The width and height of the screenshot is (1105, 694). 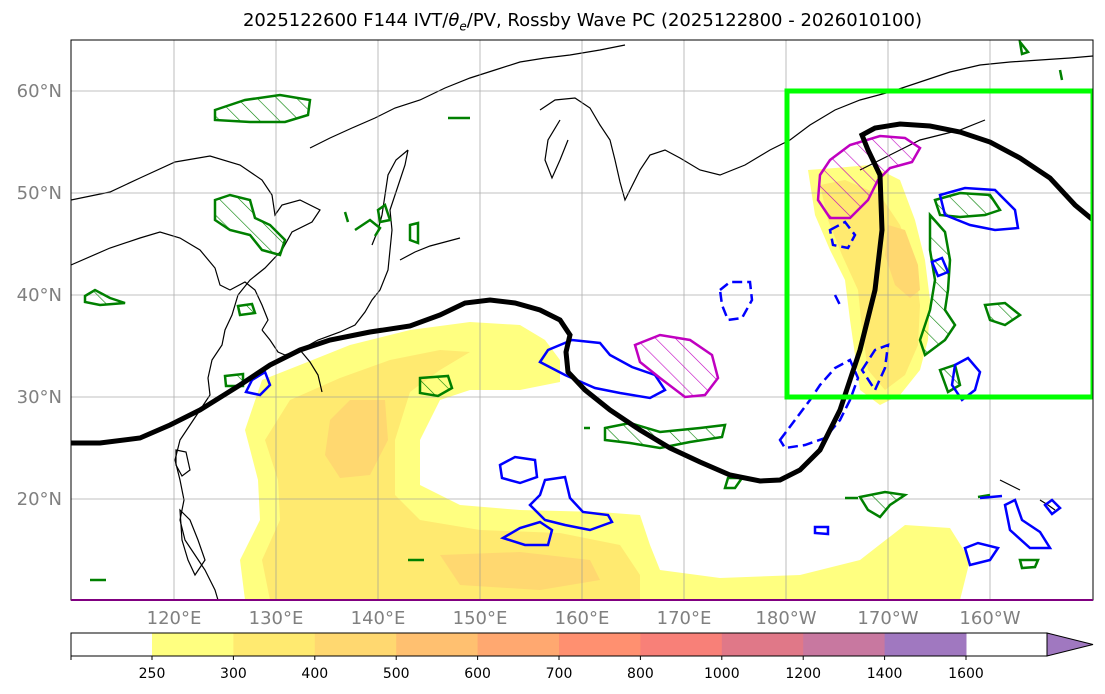 I want to click on lon-label-160w: 160°W, so click(x=989, y=618).